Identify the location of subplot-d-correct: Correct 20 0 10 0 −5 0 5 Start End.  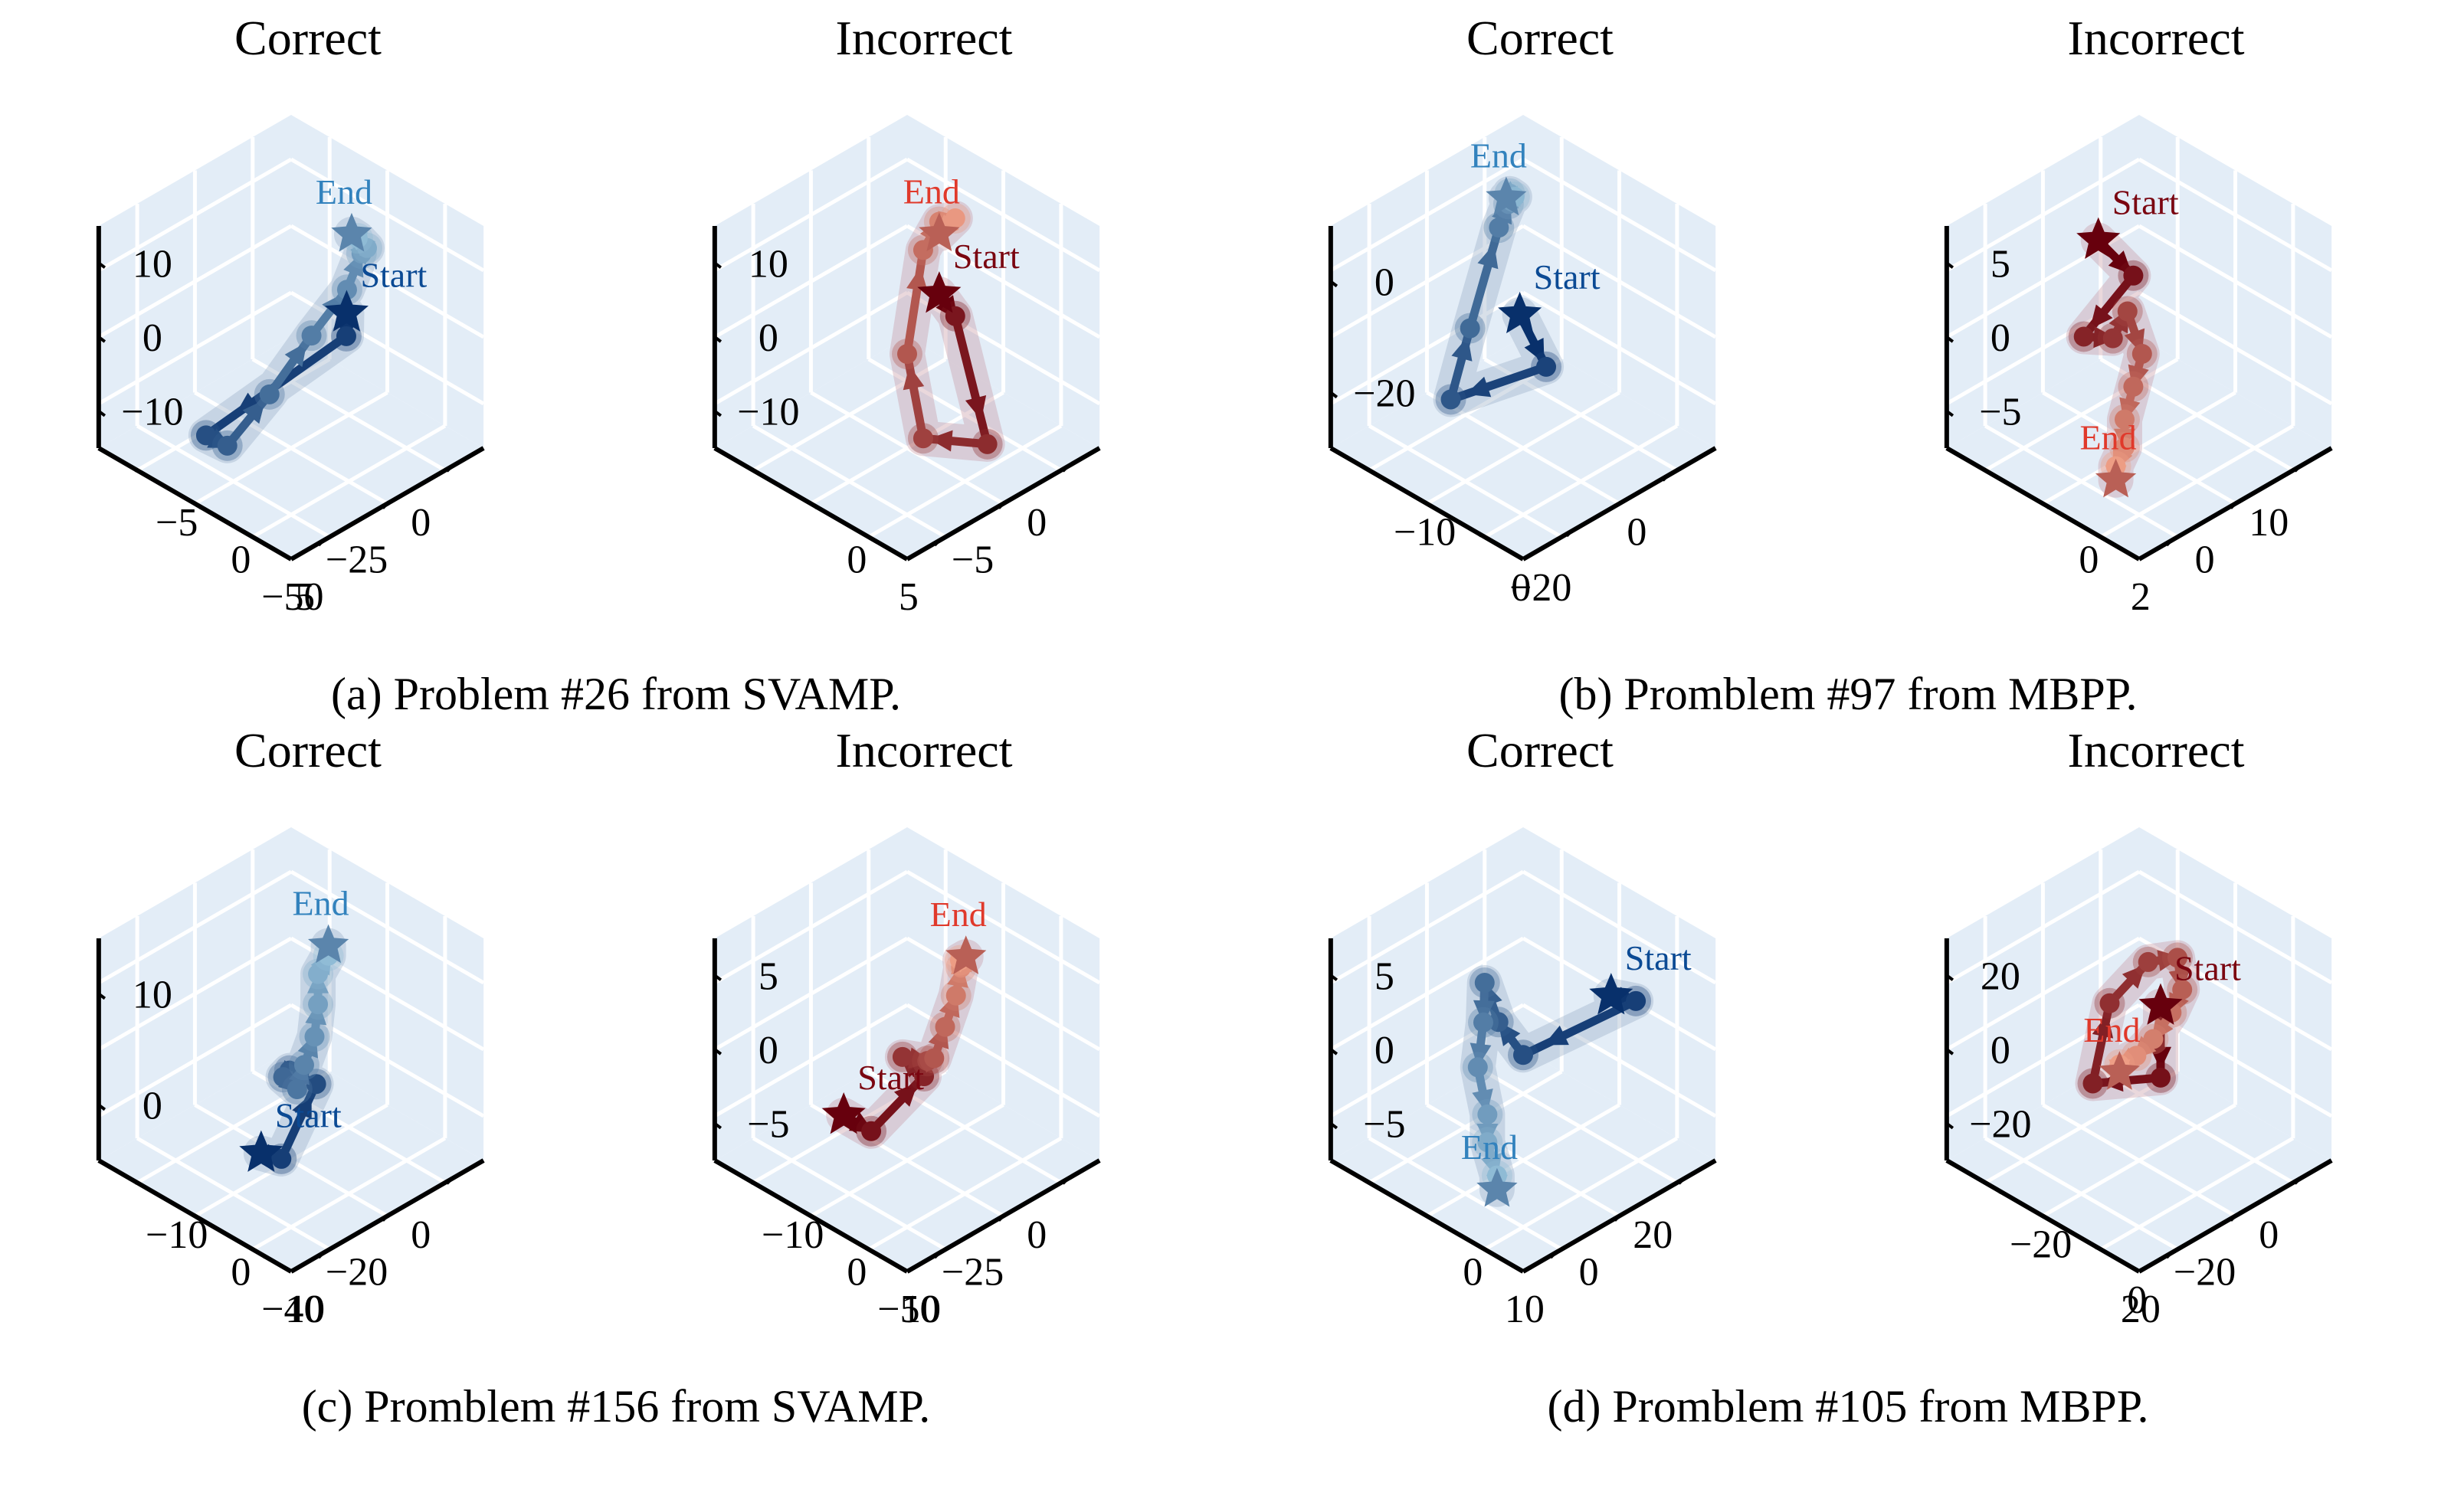
(1540, 1041).